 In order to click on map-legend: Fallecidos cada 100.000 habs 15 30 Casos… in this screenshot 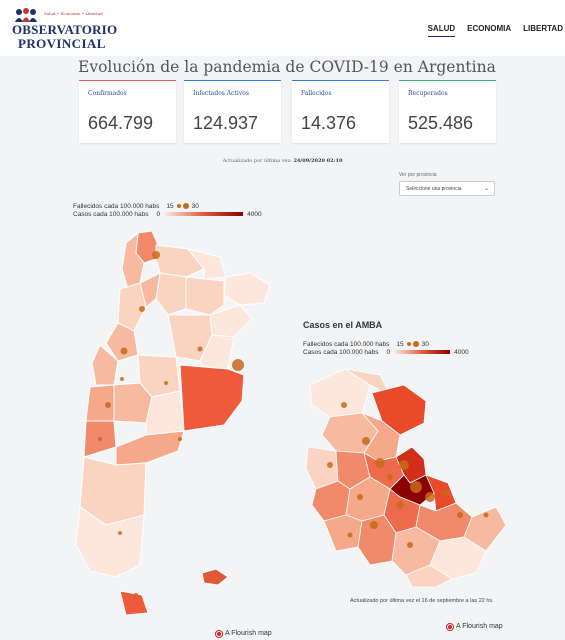, I will do `click(167, 210)`.